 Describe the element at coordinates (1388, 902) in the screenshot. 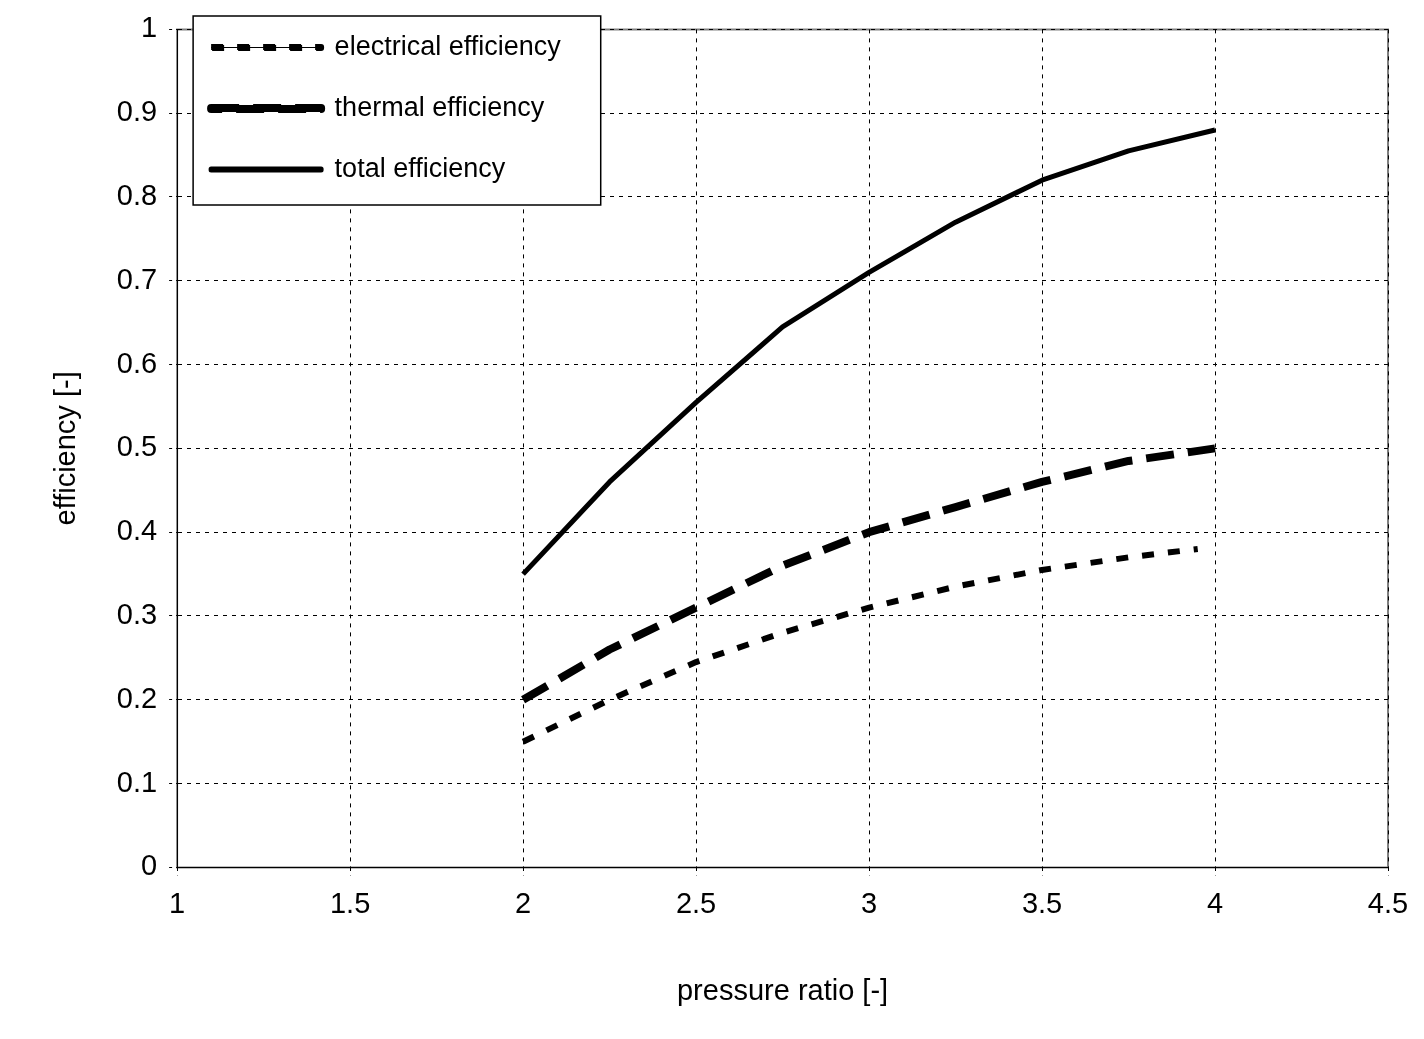

I see `x-tick-label: 4.5` at that location.